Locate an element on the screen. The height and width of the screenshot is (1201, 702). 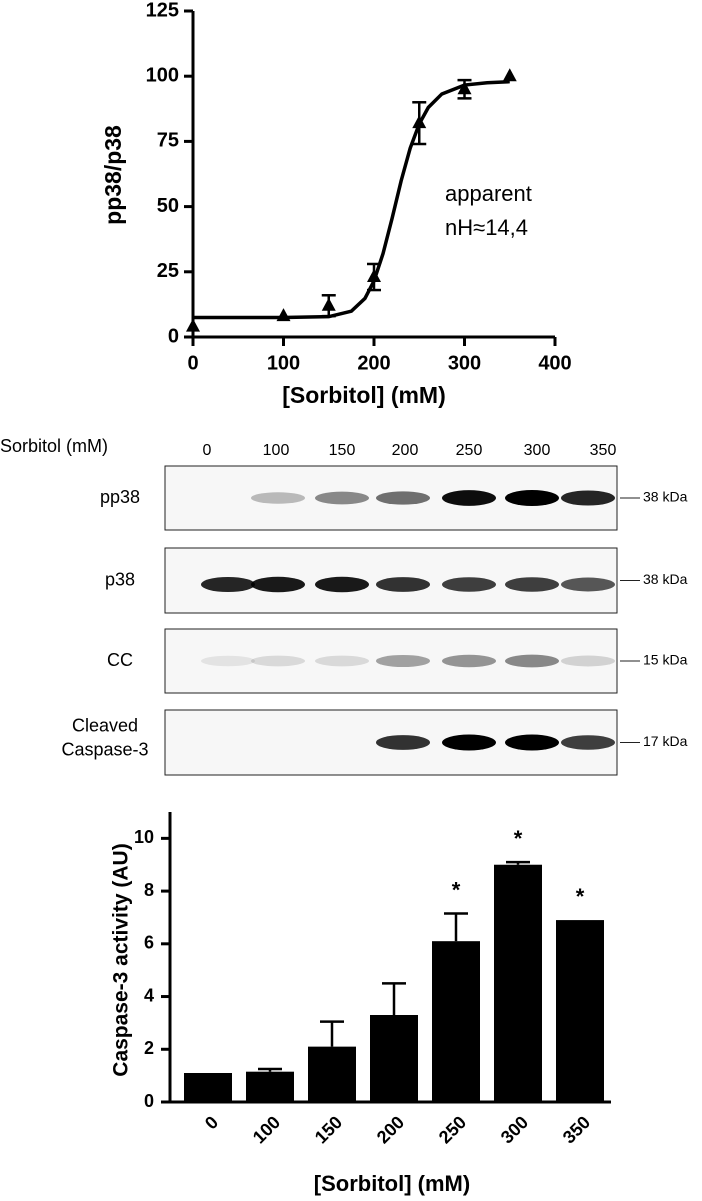
x-tick-label: 150 is located at coordinates (328, 1129).